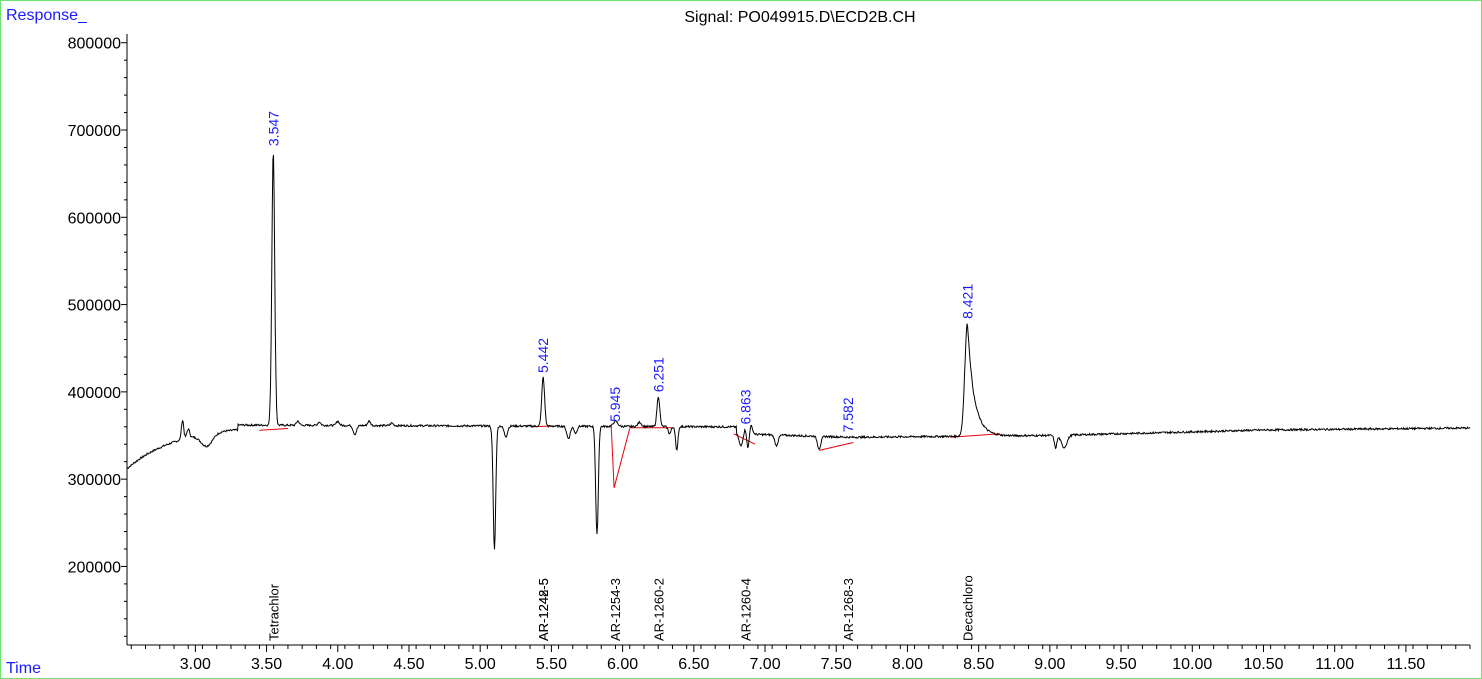  I want to click on y-tick-label: 600000, so click(94, 218).